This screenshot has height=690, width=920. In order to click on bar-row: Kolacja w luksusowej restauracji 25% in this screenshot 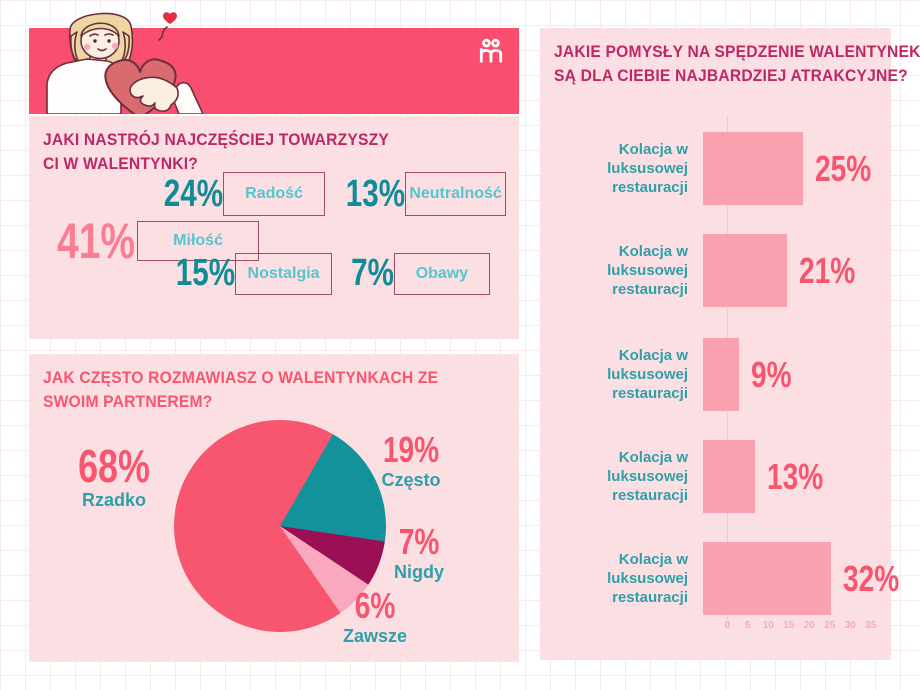, I will do `click(715, 168)`.